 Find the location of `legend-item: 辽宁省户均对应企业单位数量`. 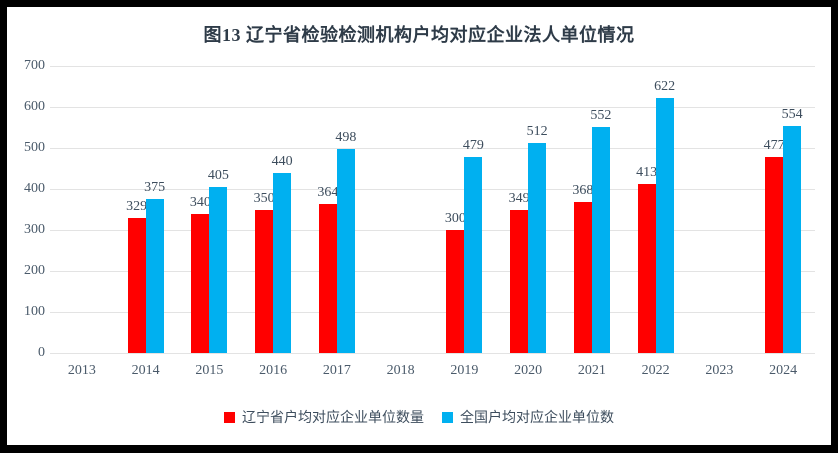

legend-item: 辽宁省户均对应企业单位数量 is located at coordinates (324, 417).